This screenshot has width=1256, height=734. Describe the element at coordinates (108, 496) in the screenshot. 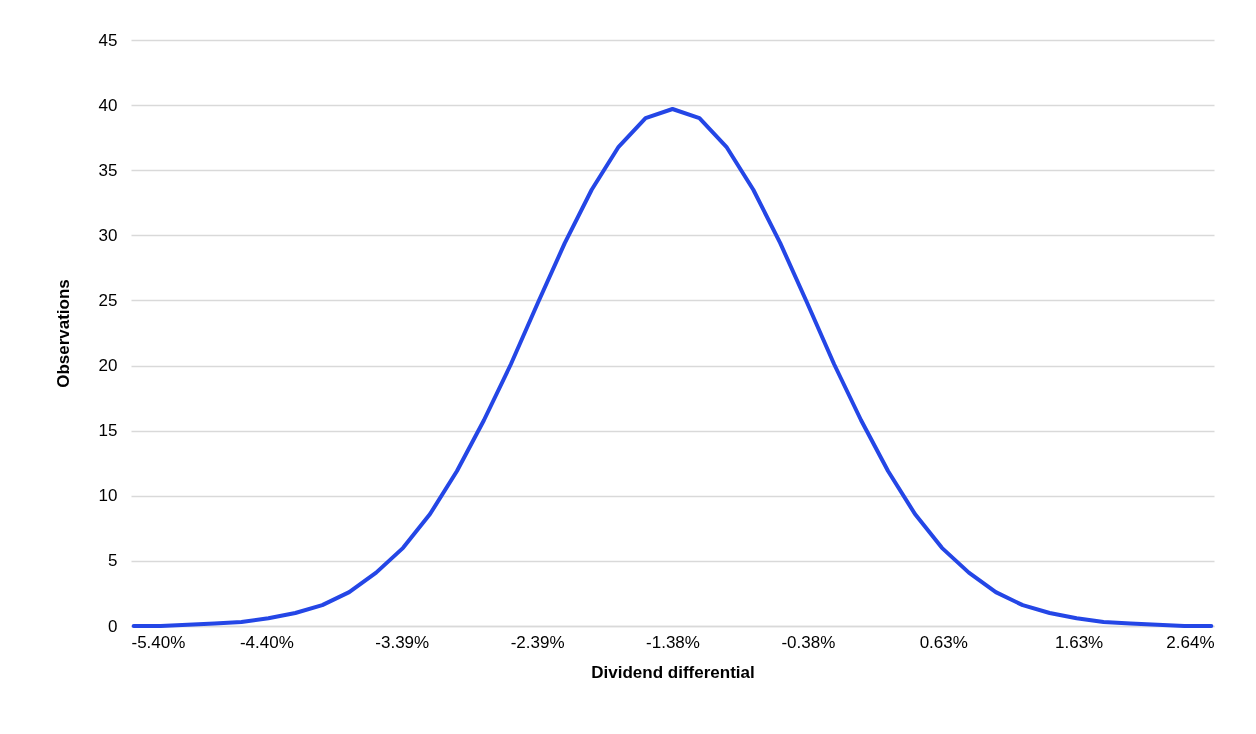

I see `y-tick-label: 10` at that location.